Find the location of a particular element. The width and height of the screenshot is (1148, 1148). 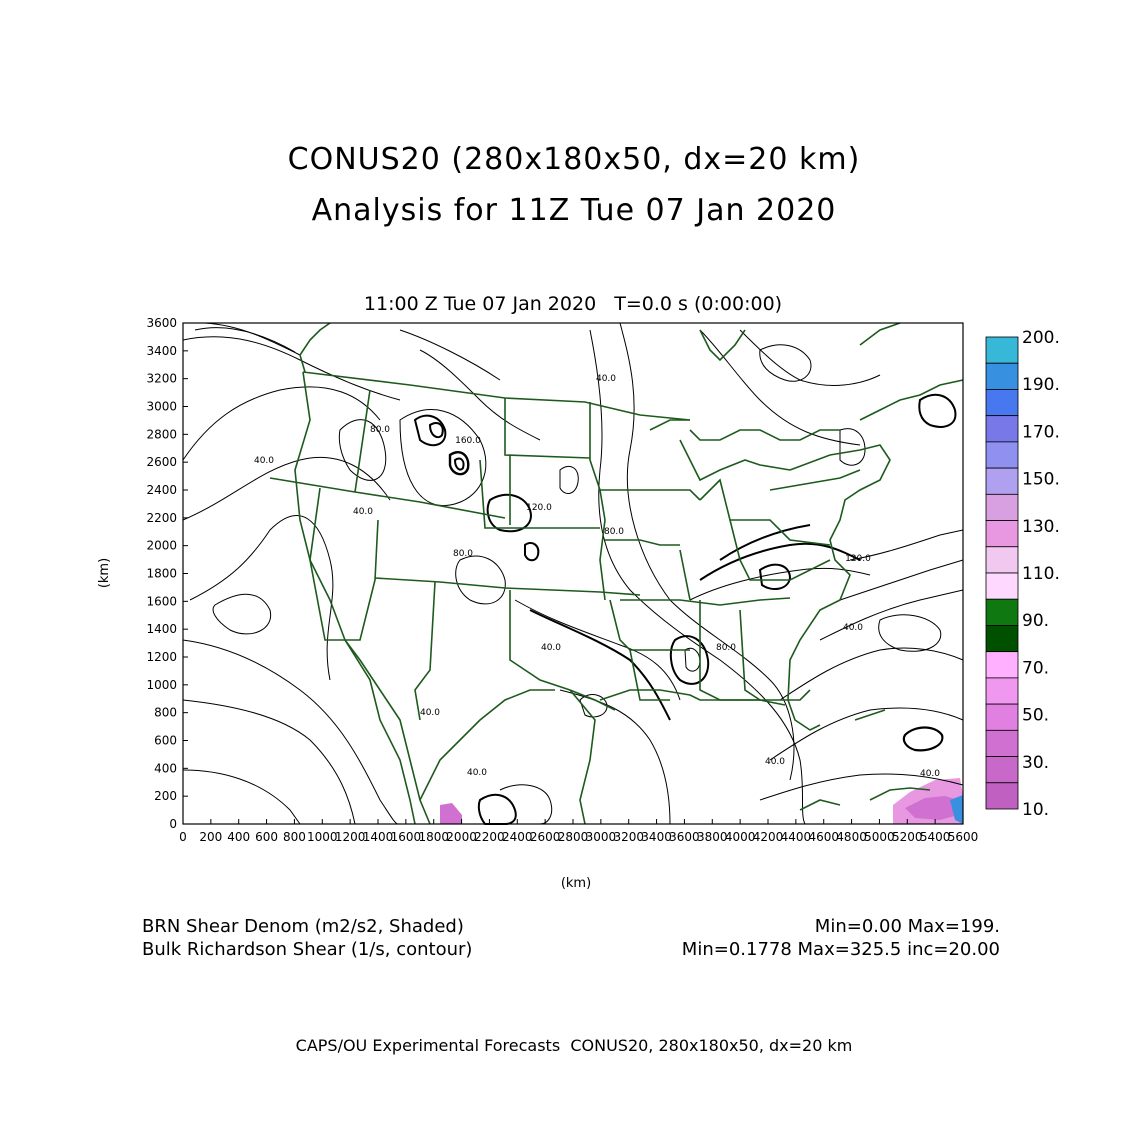

x-tick-label: 4000 is located at coordinates (740, 837).